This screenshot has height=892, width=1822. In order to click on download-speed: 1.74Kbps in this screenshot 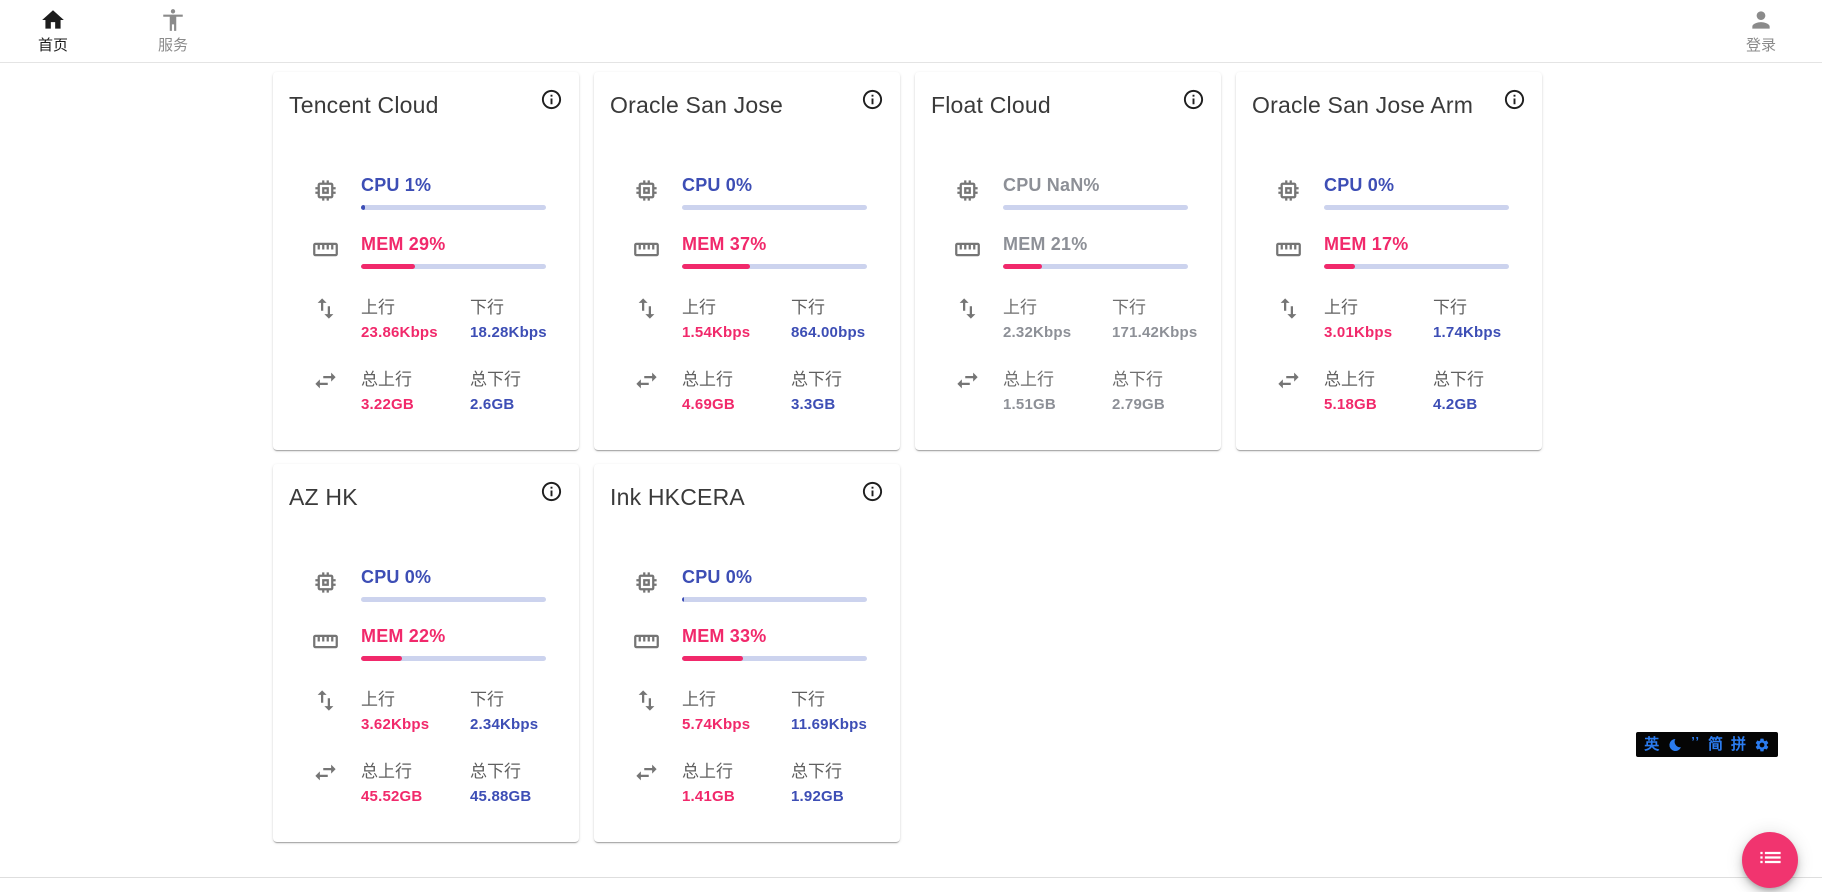, I will do `click(1467, 332)`.